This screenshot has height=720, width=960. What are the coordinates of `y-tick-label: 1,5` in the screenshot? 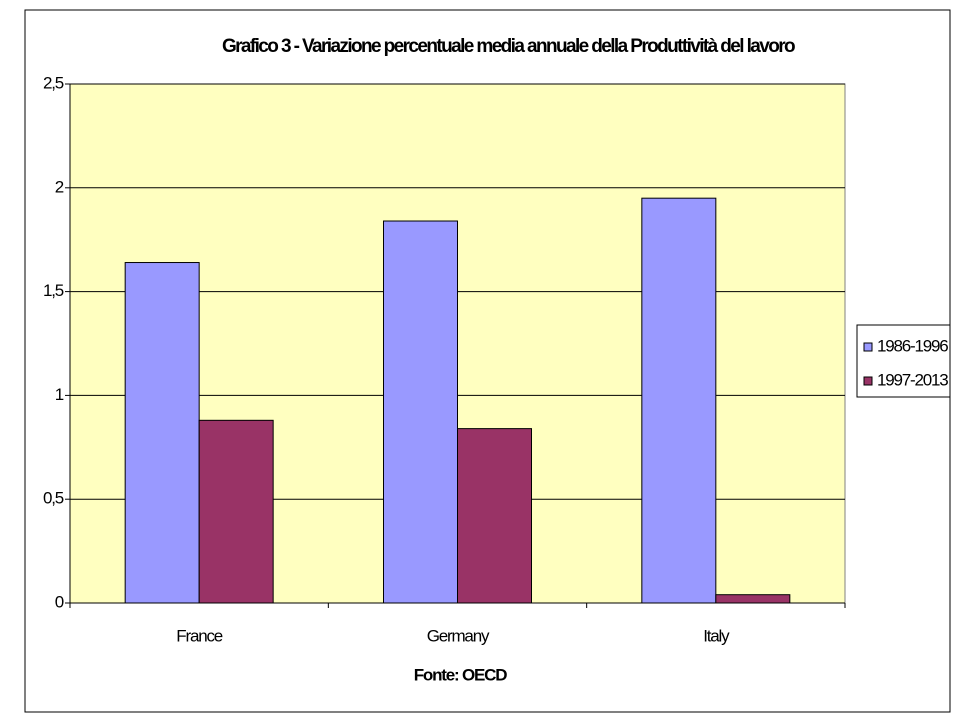 It's located at (53, 290).